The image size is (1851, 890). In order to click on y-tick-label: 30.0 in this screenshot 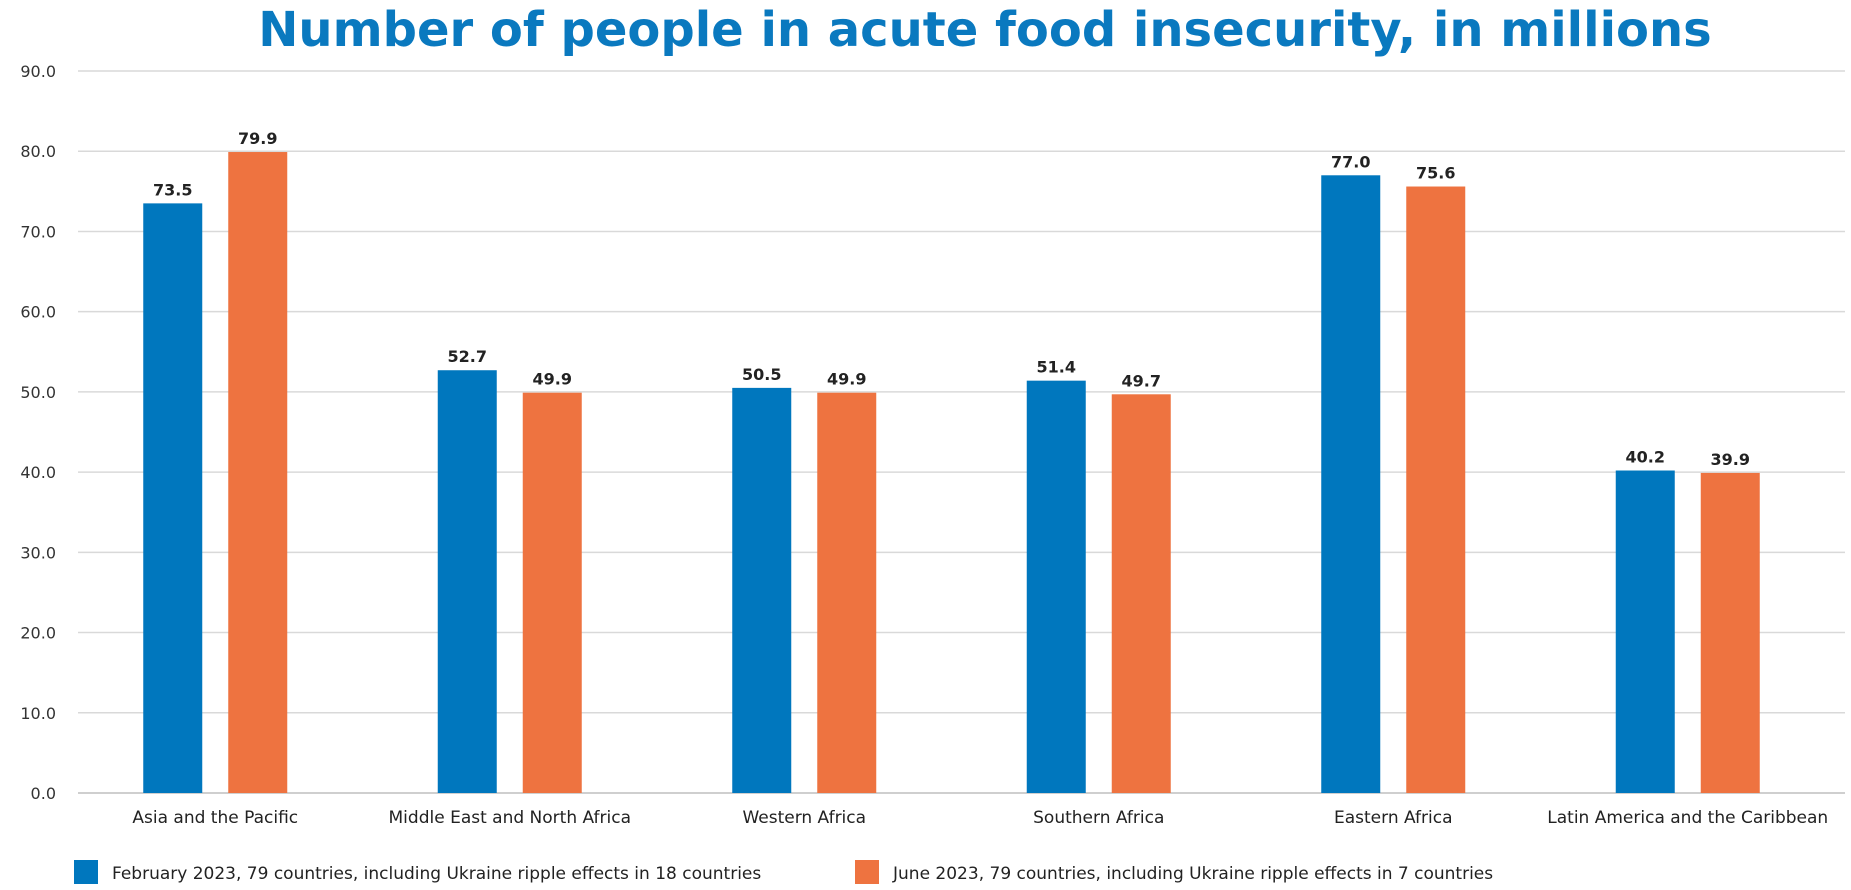, I will do `click(38, 552)`.